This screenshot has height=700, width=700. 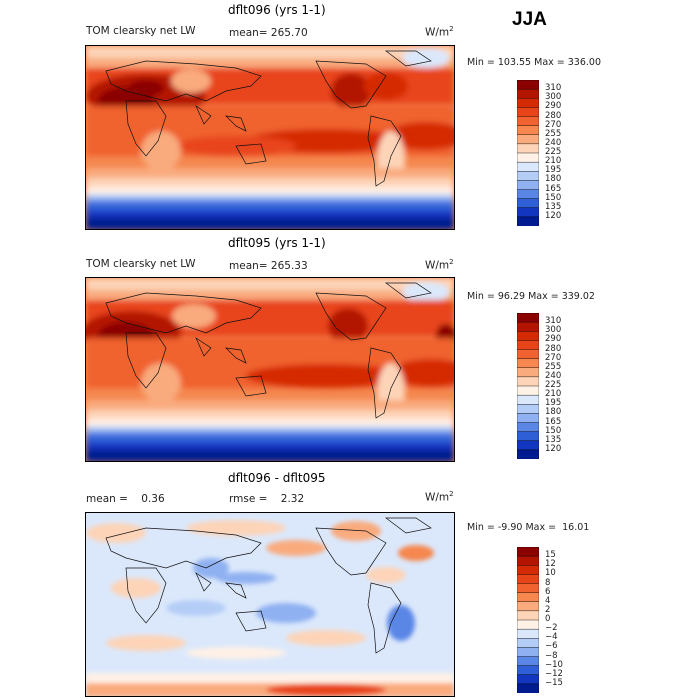 What do you see at coordinates (548, 591) in the screenshot?
I see `colorbar-tick-label: 6` at bounding box center [548, 591].